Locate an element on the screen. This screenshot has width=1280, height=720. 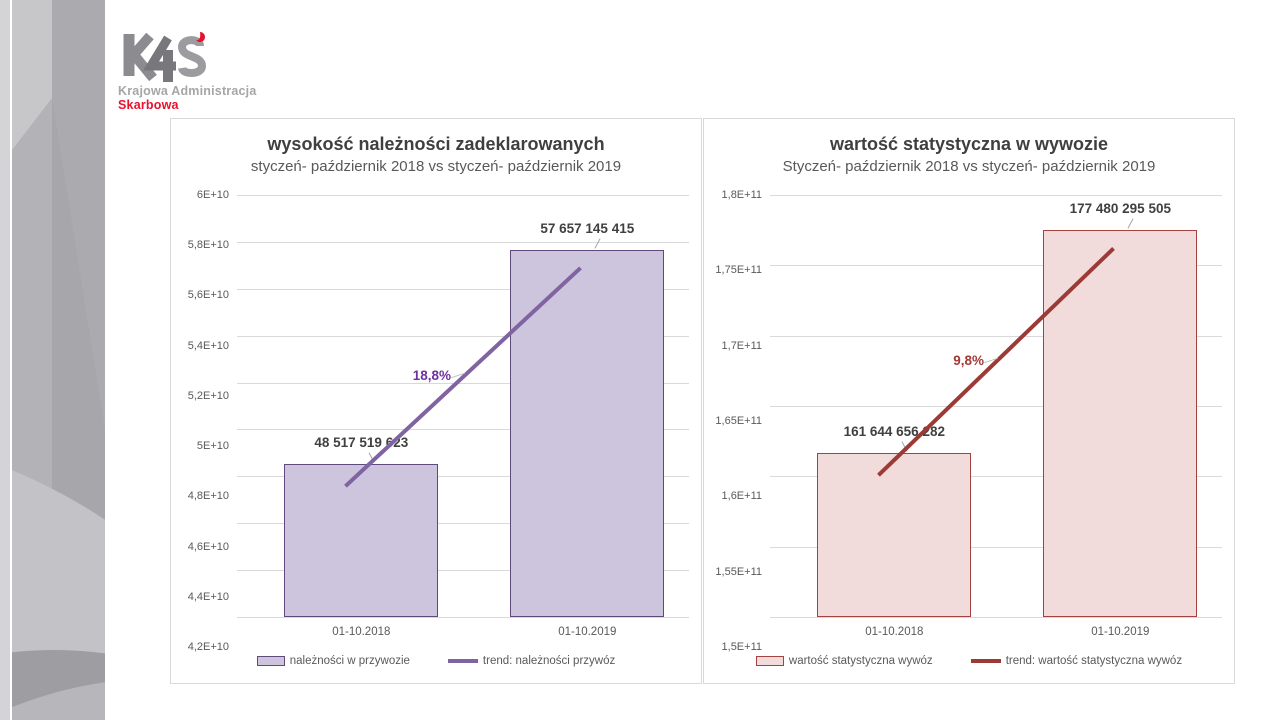
y-tick-label: 5E+10 is located at coordinates (212, 446).